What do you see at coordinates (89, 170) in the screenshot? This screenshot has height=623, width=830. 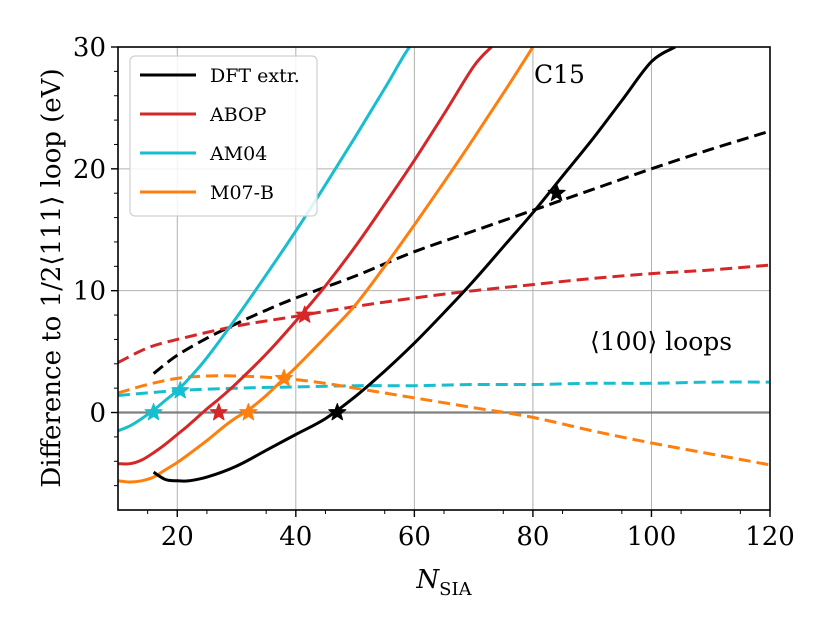 I see `y-tick-label: 20` at bounding box center [89, 170].